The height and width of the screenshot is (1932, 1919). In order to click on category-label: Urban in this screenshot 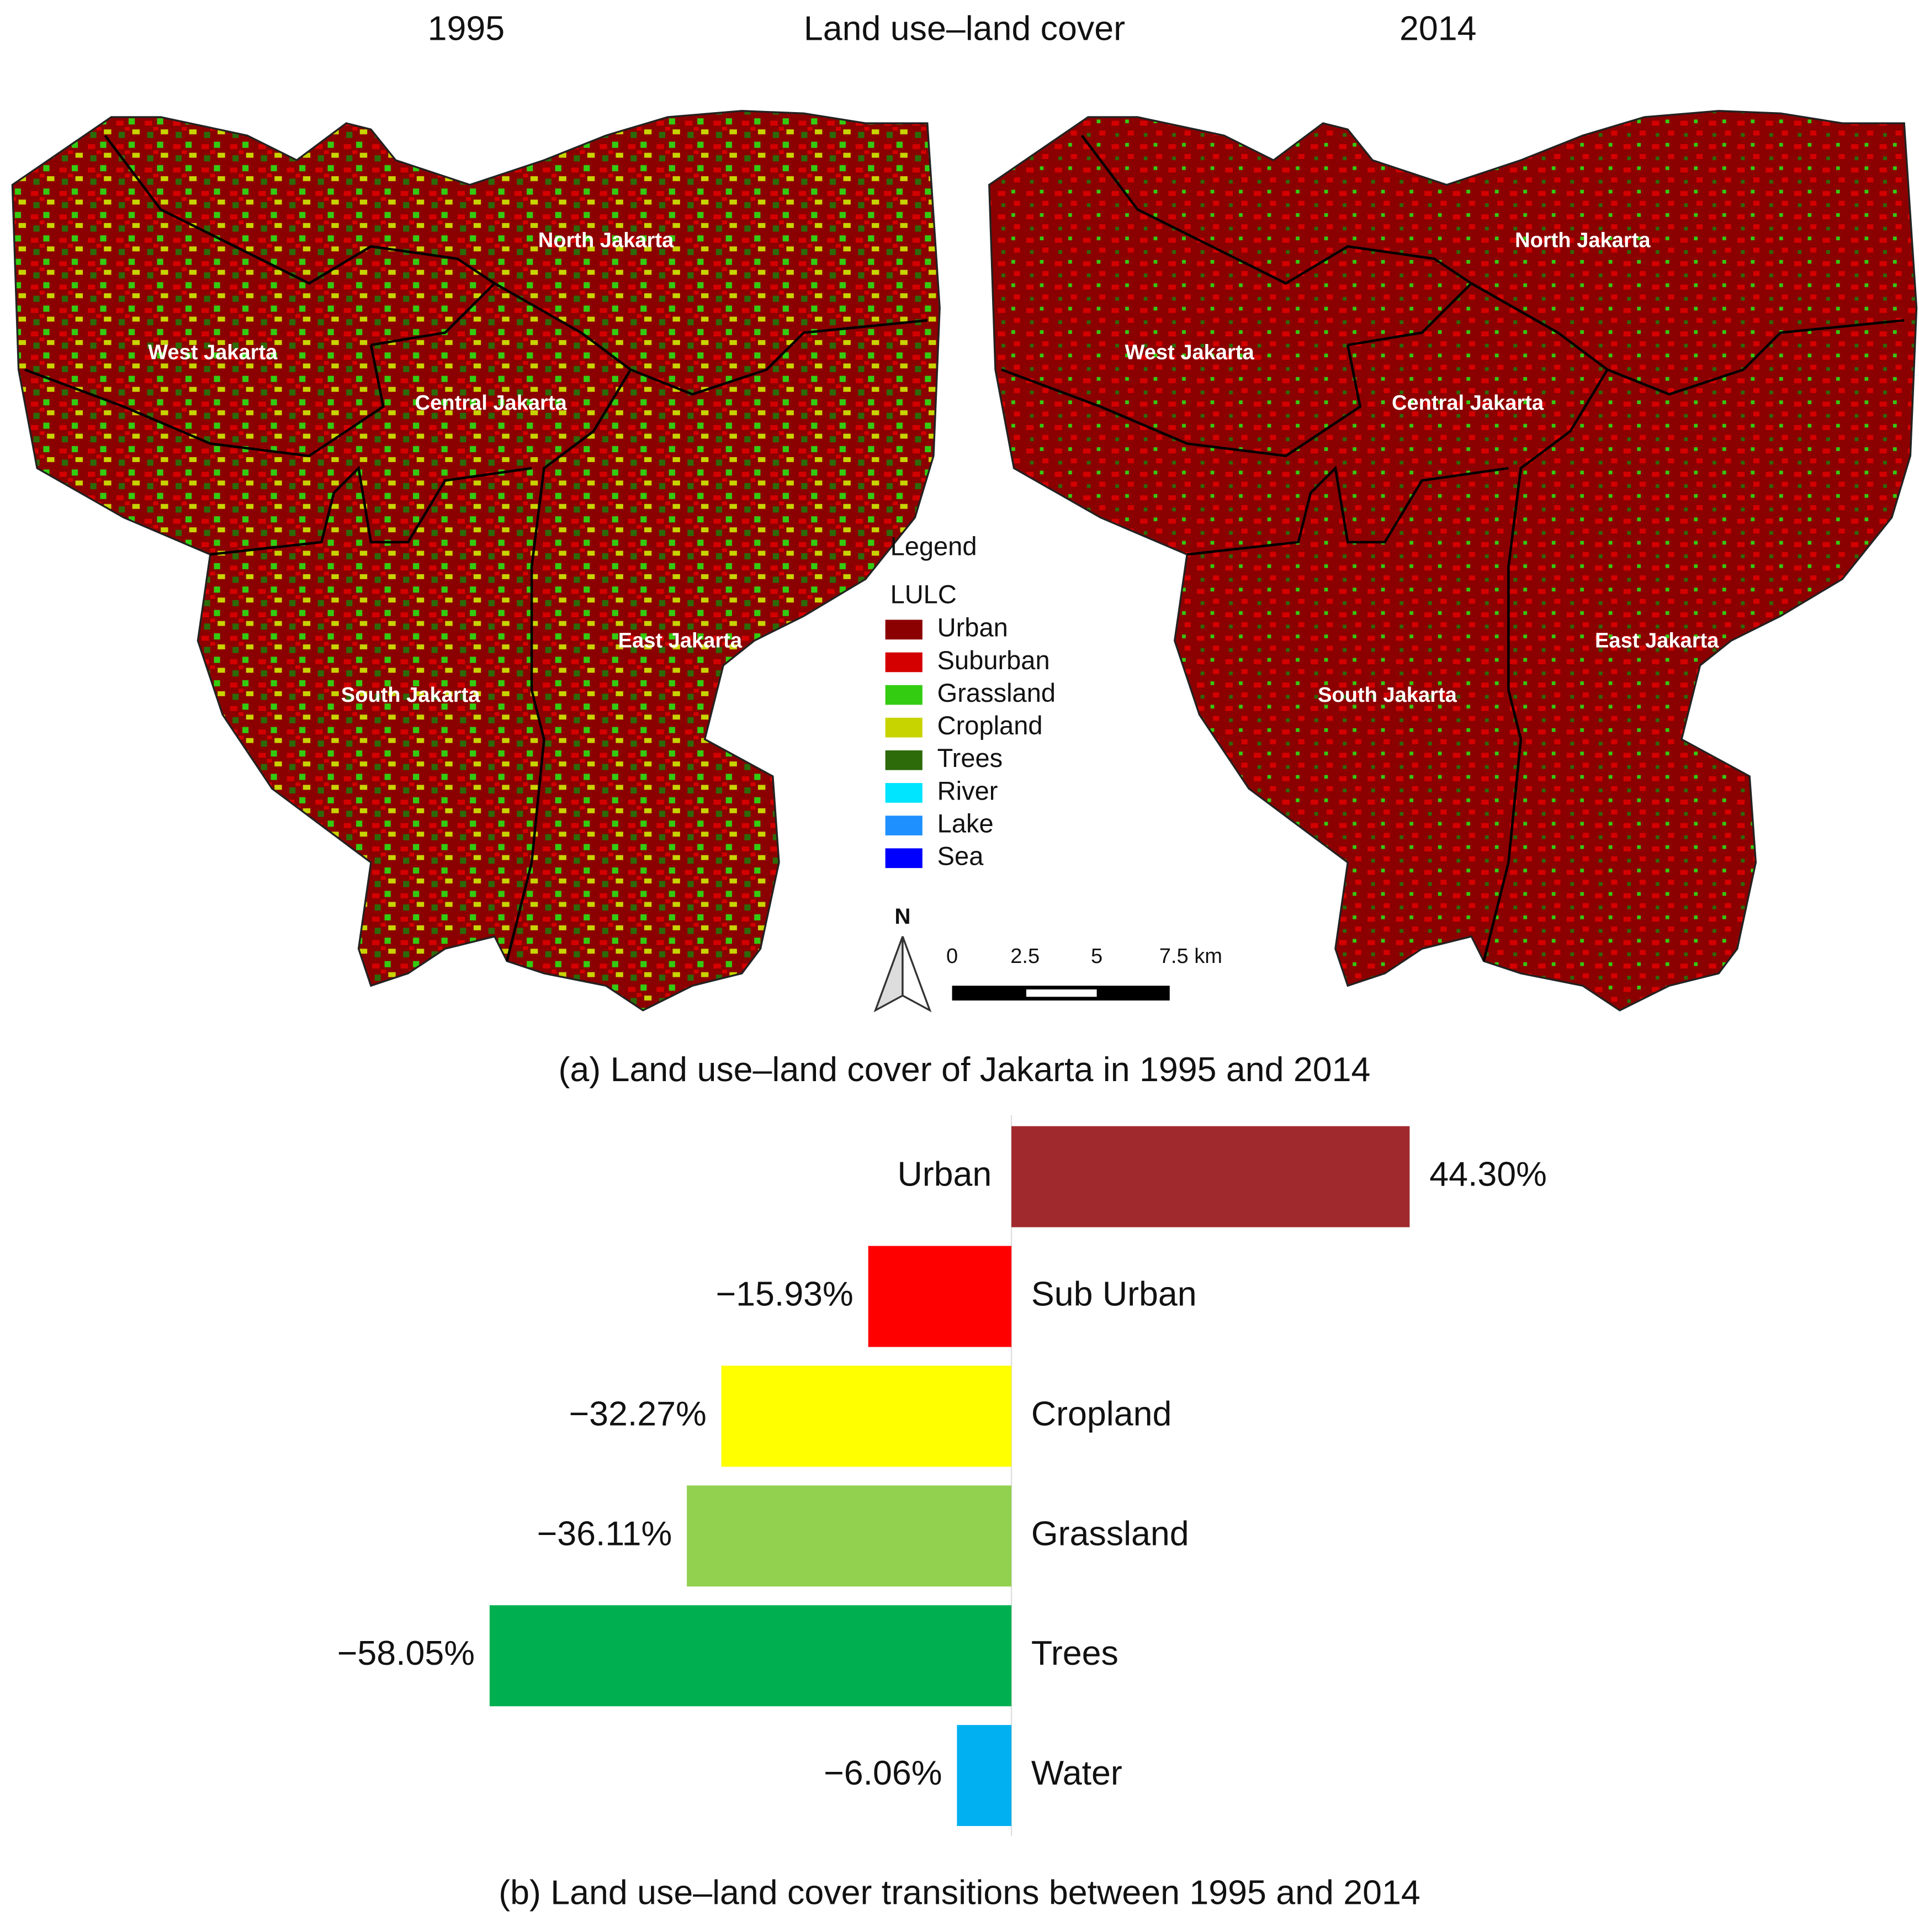, I will do `click(945, 1174)`.